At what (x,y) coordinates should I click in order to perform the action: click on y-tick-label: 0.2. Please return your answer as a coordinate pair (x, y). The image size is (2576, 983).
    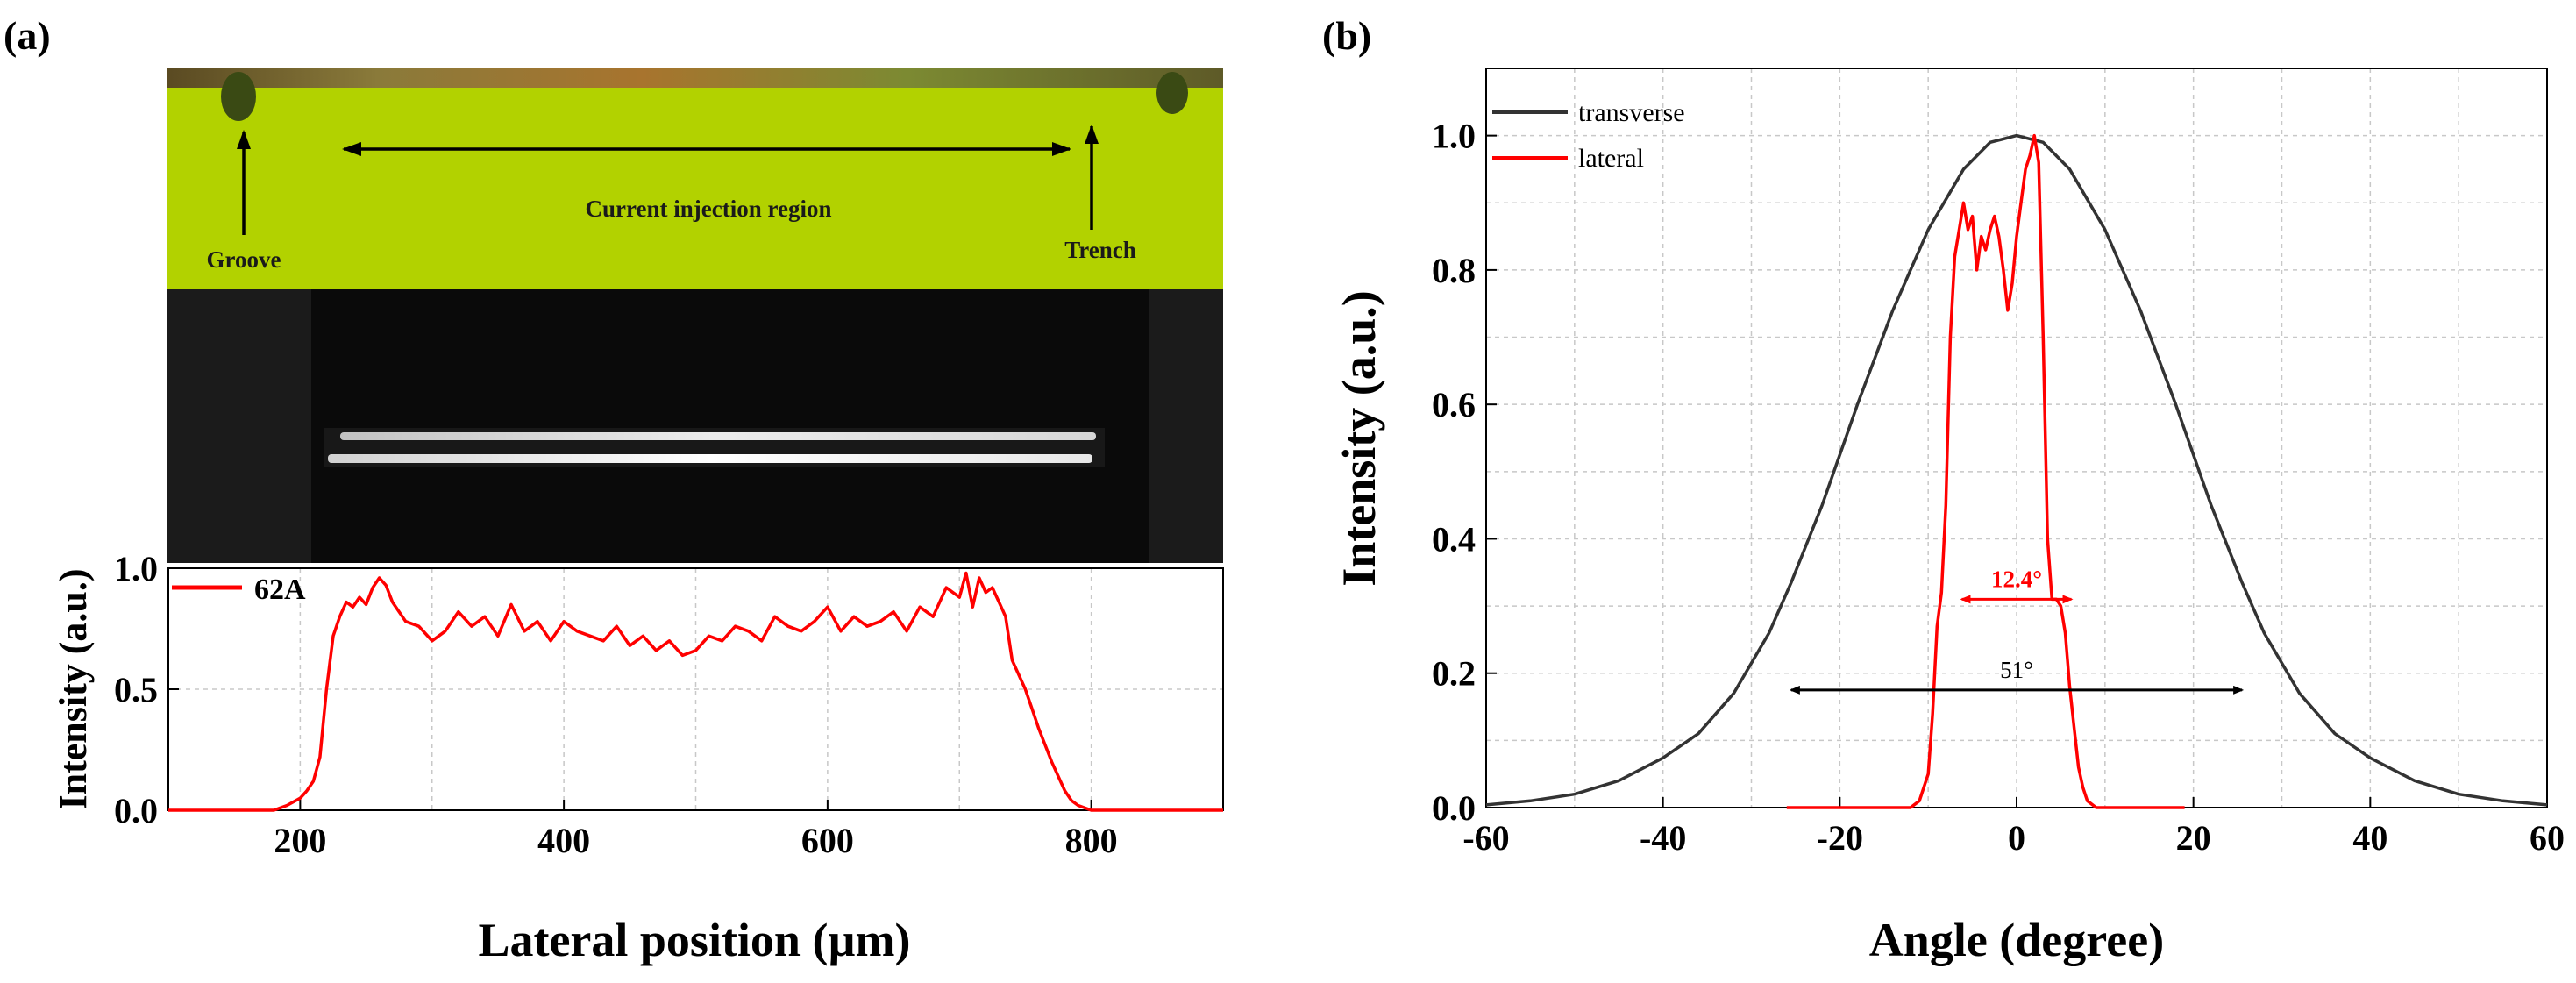
    Looking at the image, I should click on (1454, 674).